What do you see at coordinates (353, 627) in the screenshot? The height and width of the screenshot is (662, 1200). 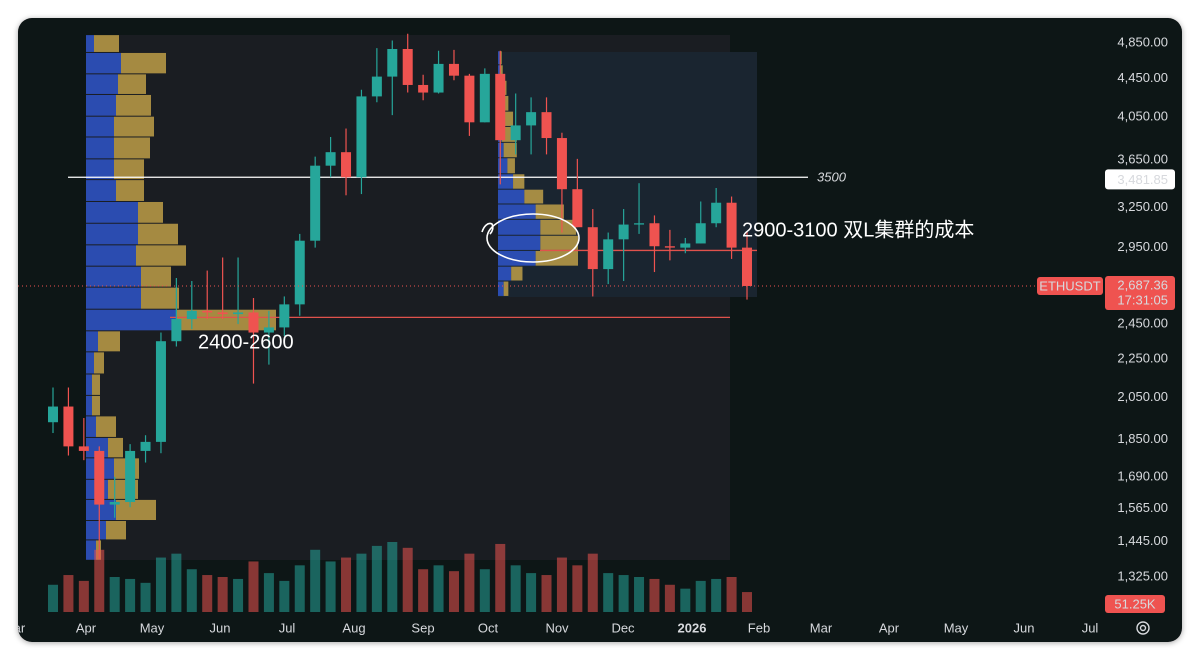 I see `x-tick-label: Aug` at bounding box center [353, 627].